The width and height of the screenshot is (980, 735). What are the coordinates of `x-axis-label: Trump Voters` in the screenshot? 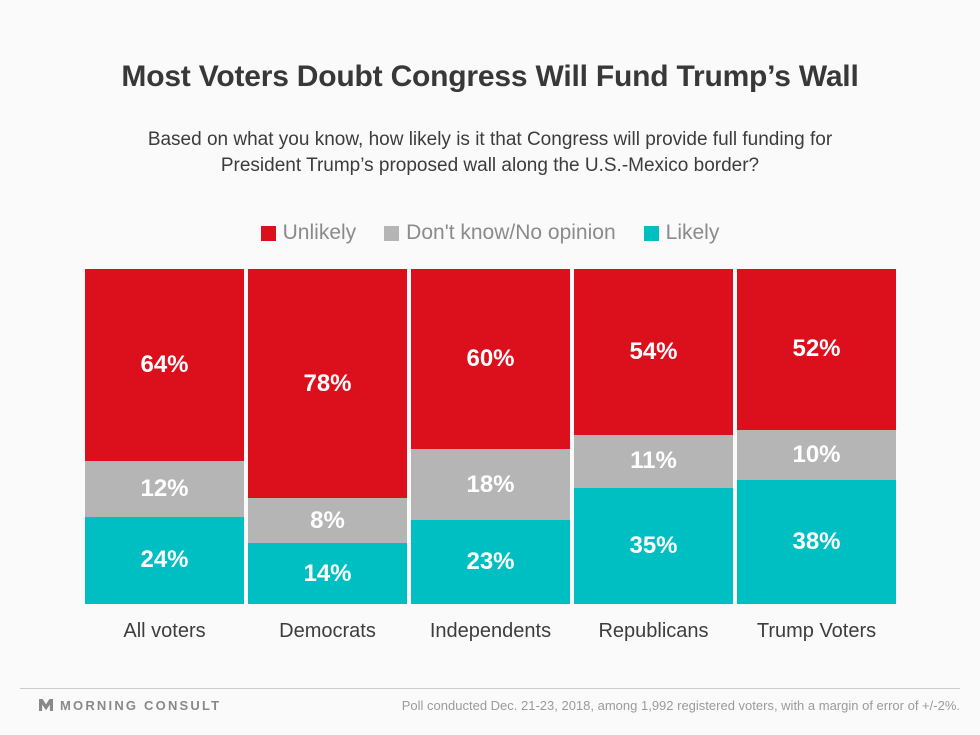 It's located at (816, 631).